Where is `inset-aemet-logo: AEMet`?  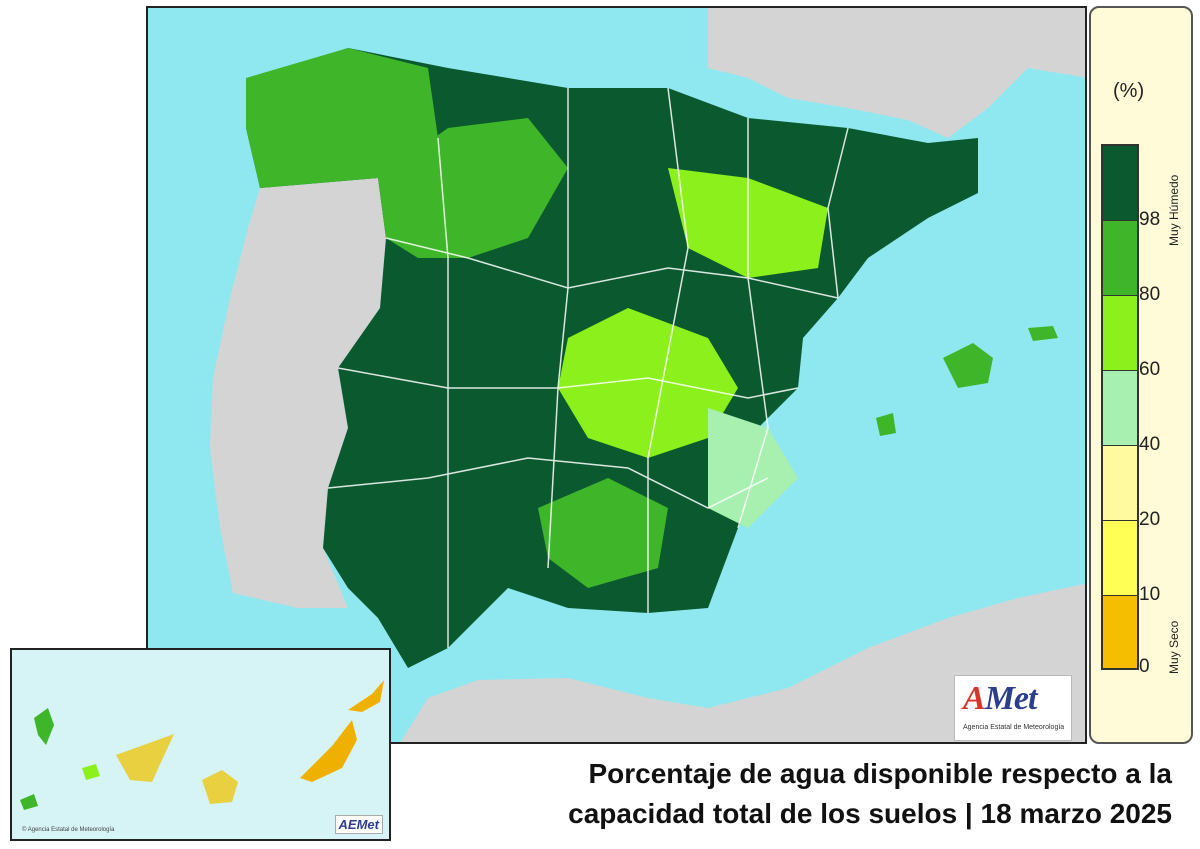
inset-aemet-logo: AEMet is located at coordinates (358, 824).